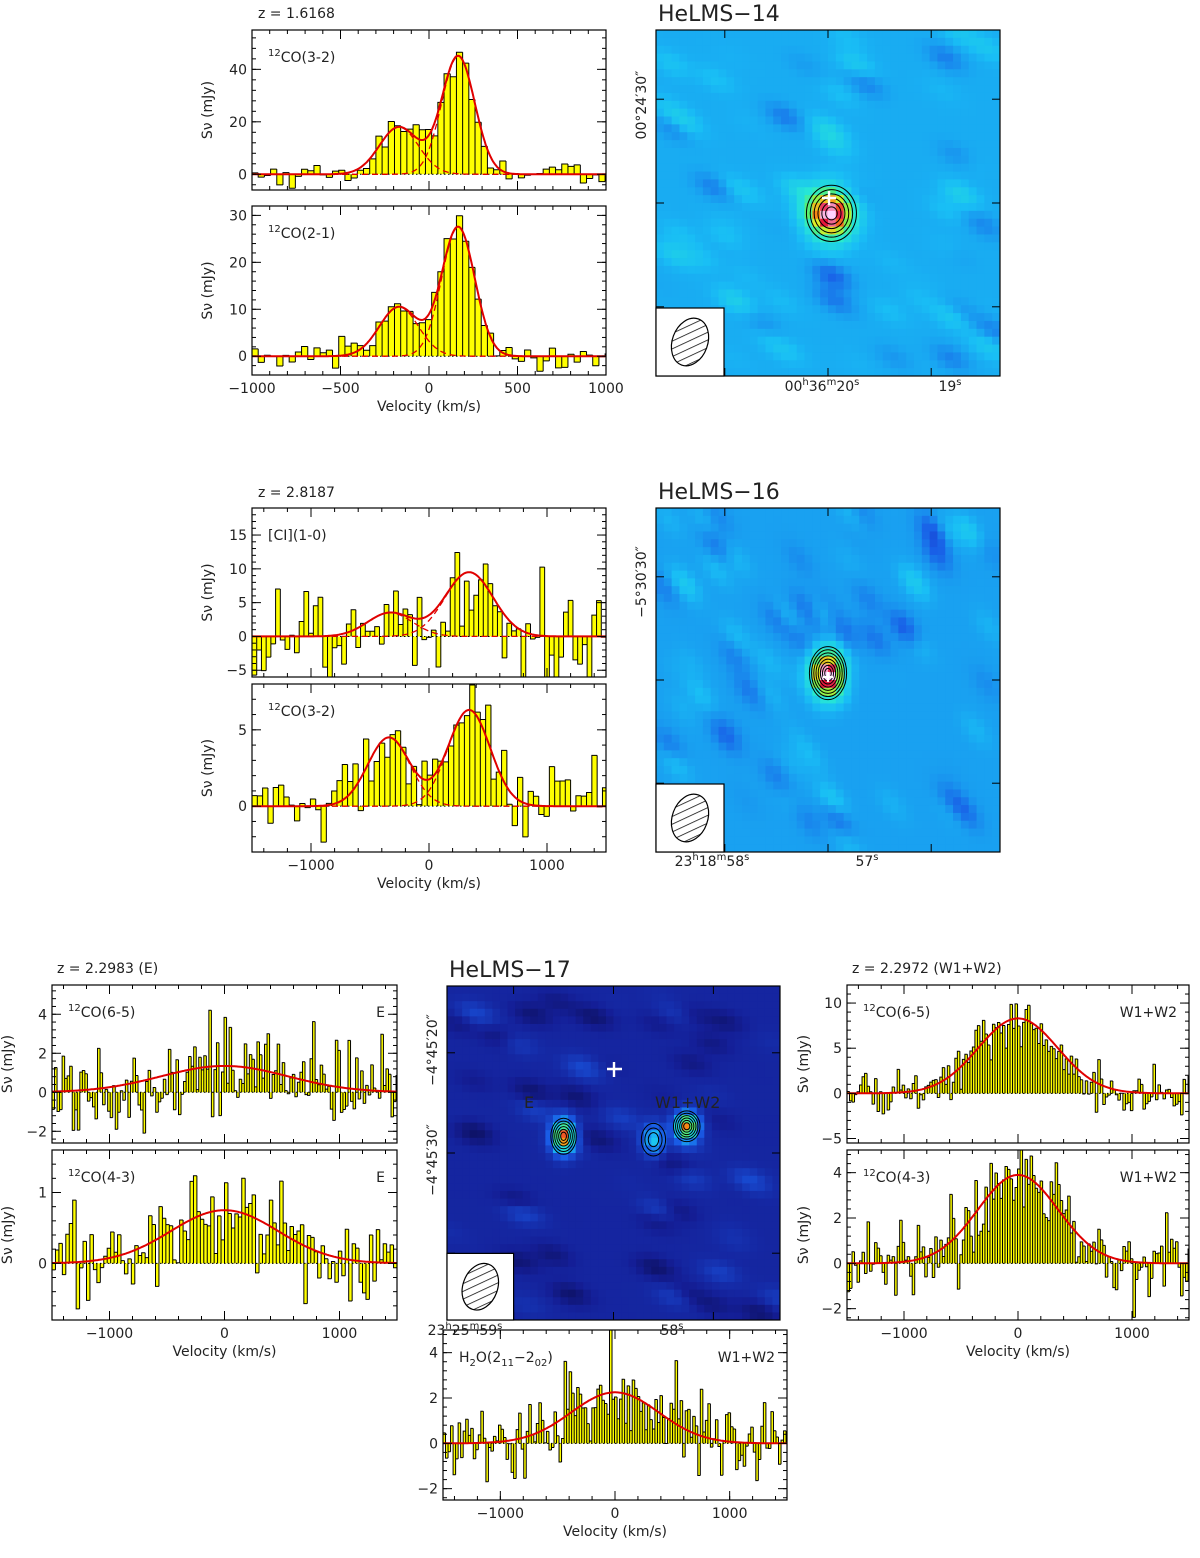 This screenshot has height=1558, width=1200. I want to click on y-tick-label: 2, so click(837, 1219).